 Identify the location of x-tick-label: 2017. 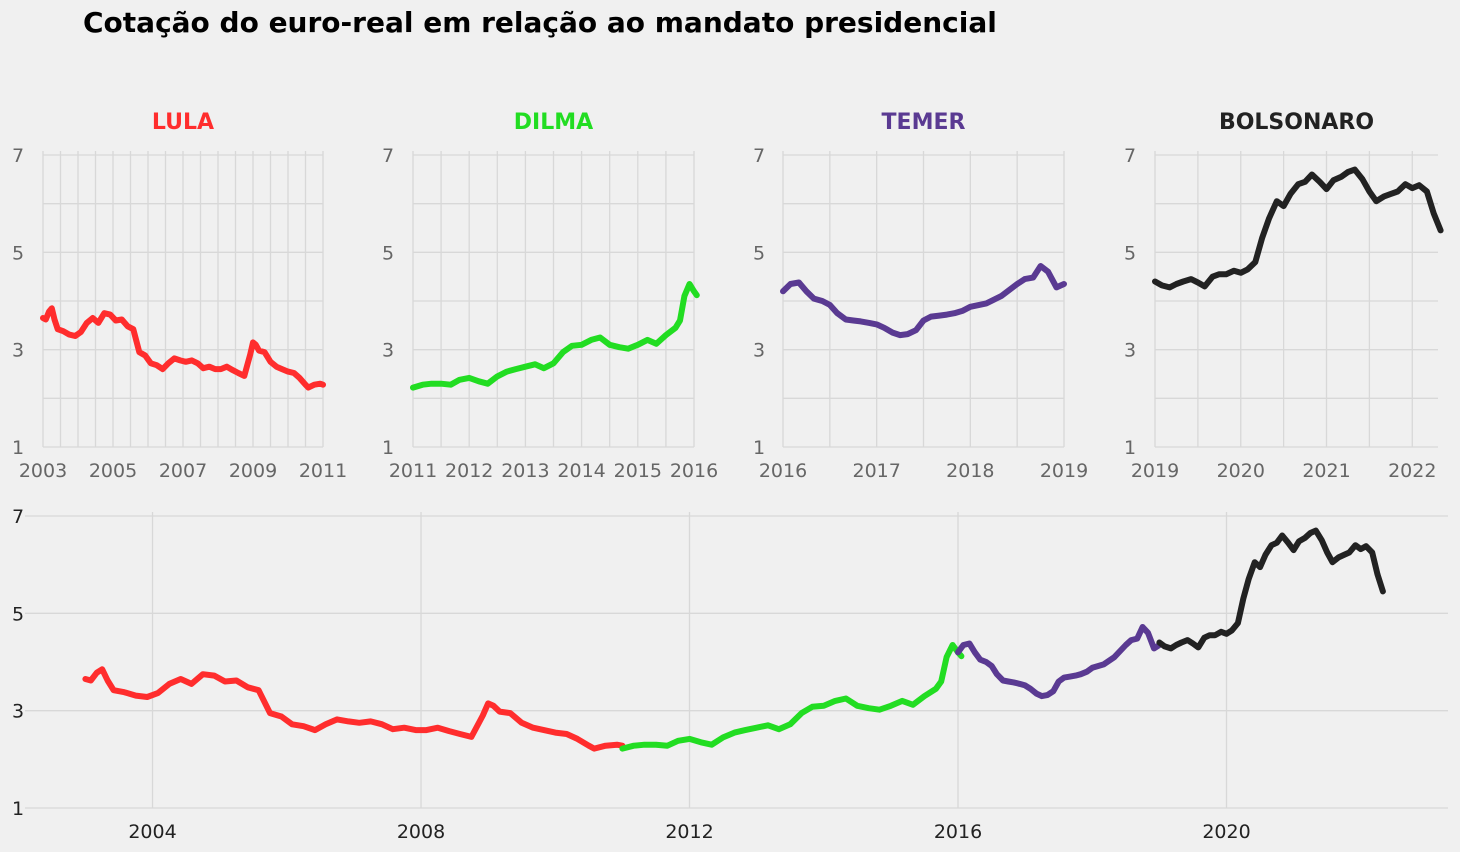
(876, 471).